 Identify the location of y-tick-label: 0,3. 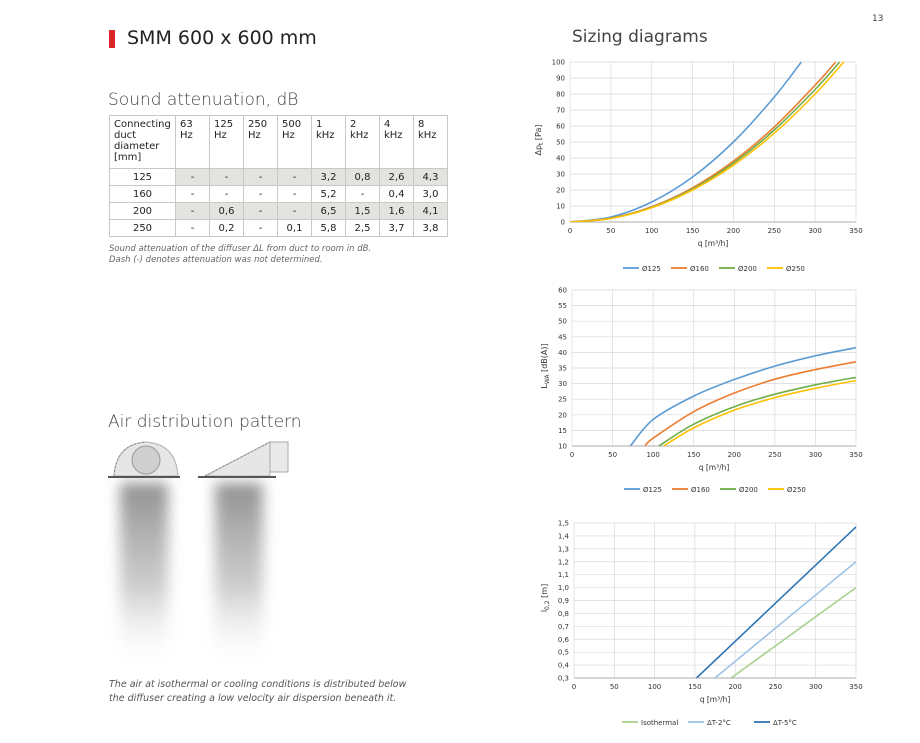
(563, 679).